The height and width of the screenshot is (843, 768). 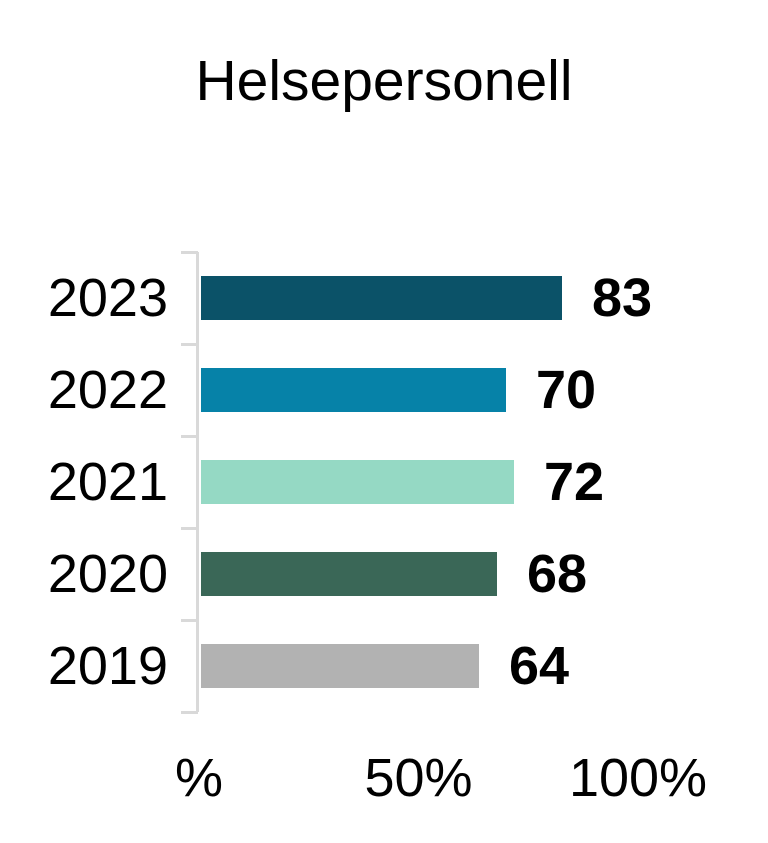 What do you see at coordinates (384, 81) in the screenshot?
I see `chart-title: Helsepersonell` at bounding box center [384, 81].